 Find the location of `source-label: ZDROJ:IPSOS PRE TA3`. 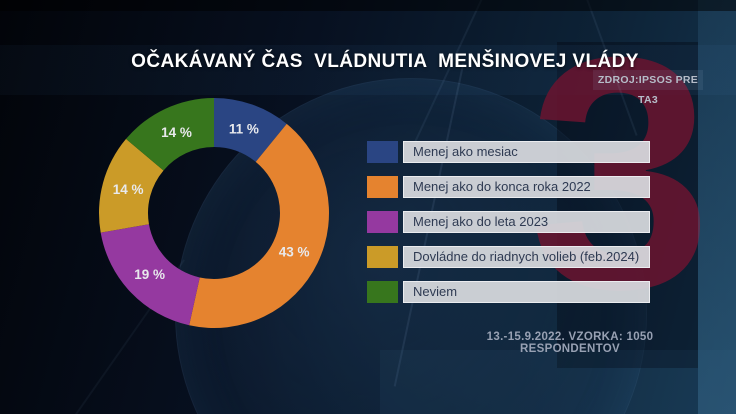

source-label: ZDROJ:IPSOS PRE TA3 is located at coordinates (648, 90).